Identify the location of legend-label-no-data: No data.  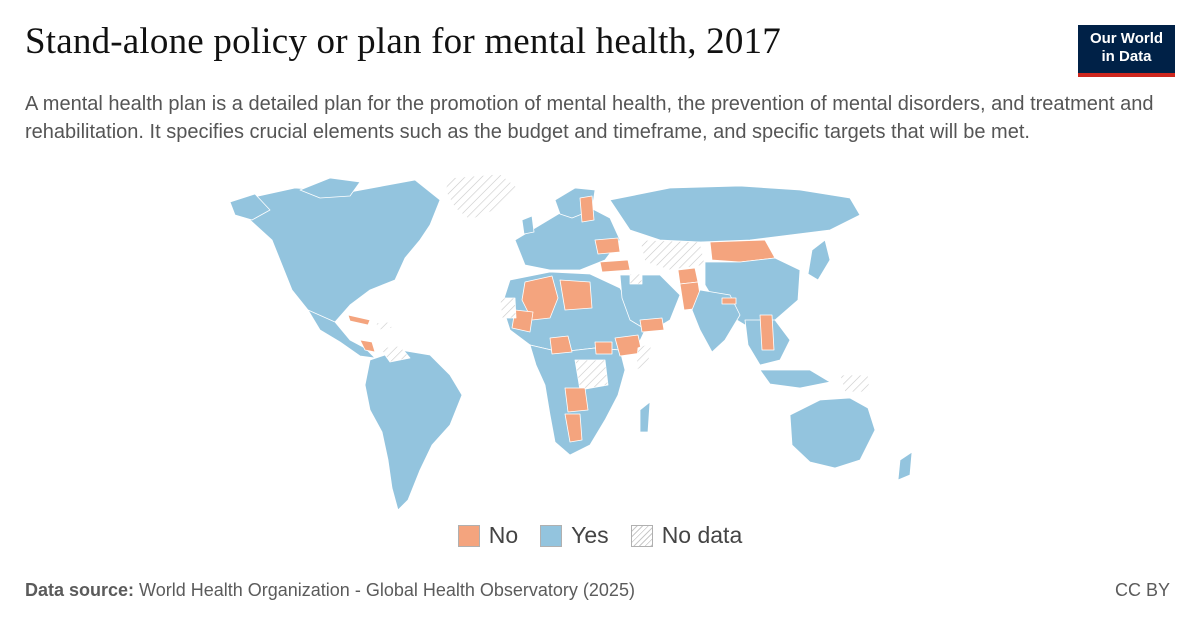
(702, 535).